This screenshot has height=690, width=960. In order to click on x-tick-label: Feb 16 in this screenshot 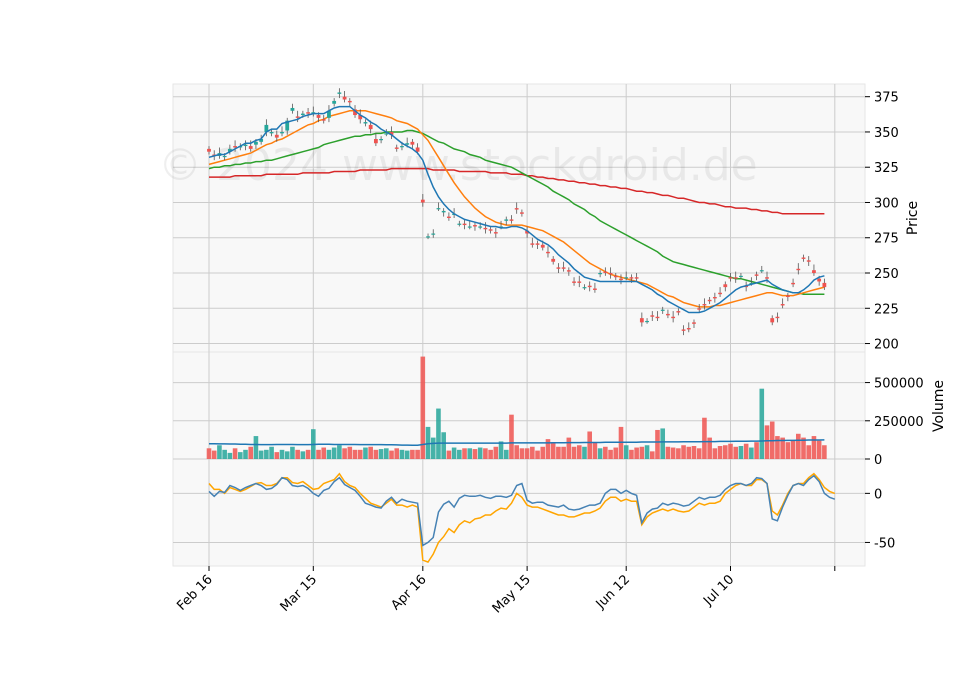, I will do `click(195, 593)`.